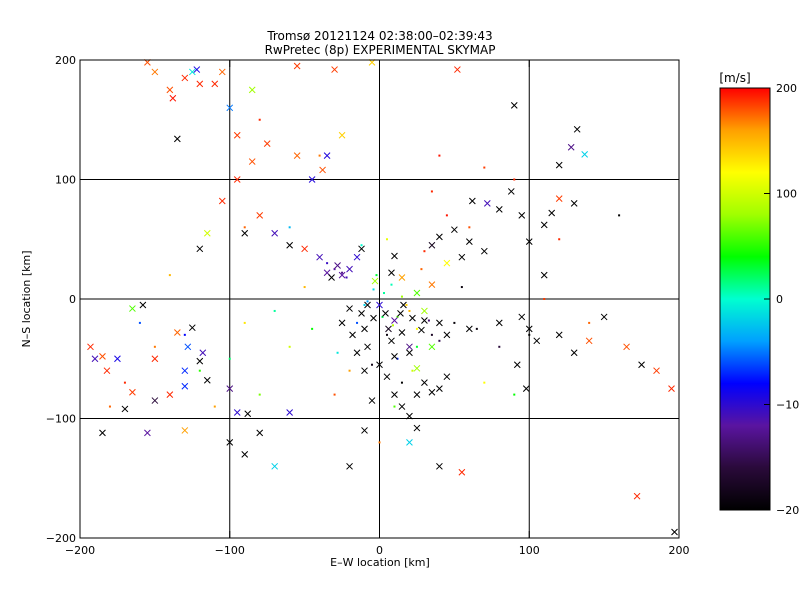 This screenshot has height=600, width=800. I want to click on x-tick-label: 0, so click(379, 550).